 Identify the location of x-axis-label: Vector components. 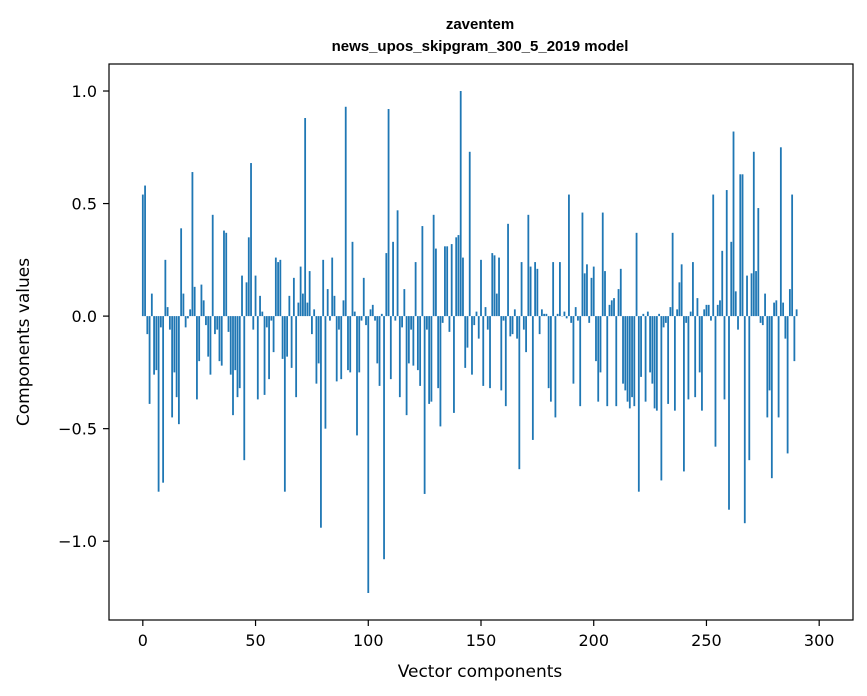
(480, 672).